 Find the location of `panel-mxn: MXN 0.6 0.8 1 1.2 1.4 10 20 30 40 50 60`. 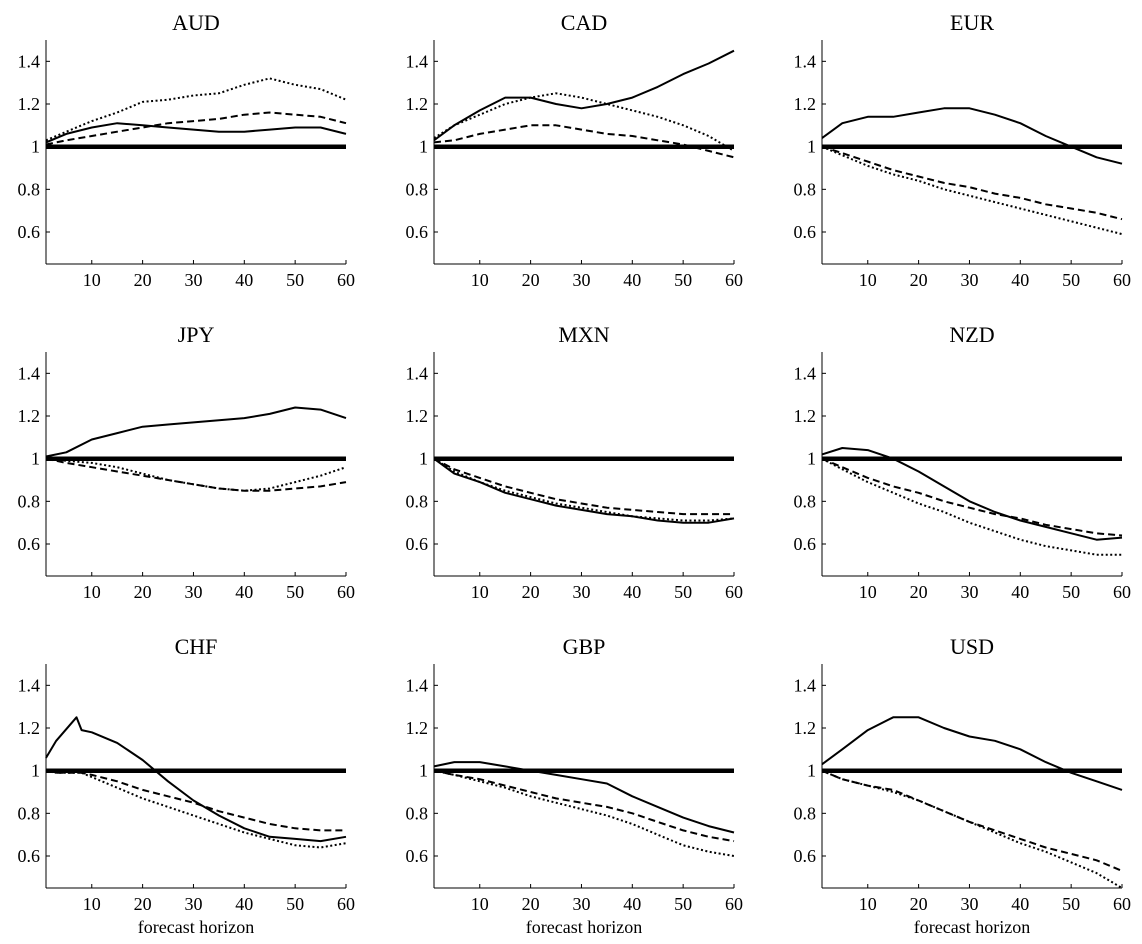

panel-mxn: MXN 0.6 0.8 1 1.2 1.4 10 20 30 40 50 60 is located at coordinates (575, 462).